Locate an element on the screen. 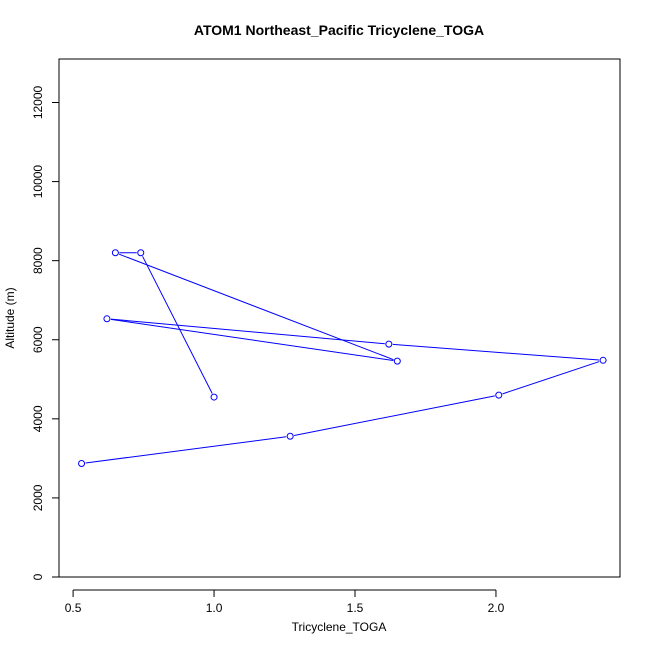 The width and height of the screenshot is (650, 650). y-tick-label: 12000 is located at coordinates (38, 102).